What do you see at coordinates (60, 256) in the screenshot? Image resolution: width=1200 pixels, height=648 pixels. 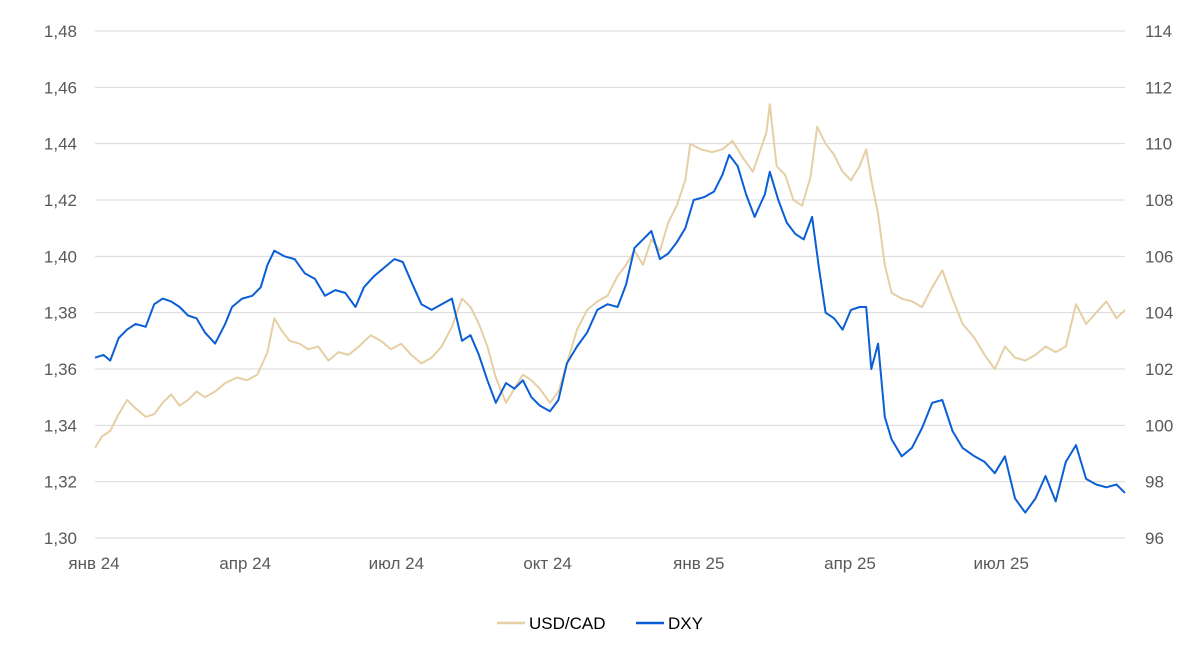 I see `left-axis-tick: 1,40` at bounding box center [60, 256].